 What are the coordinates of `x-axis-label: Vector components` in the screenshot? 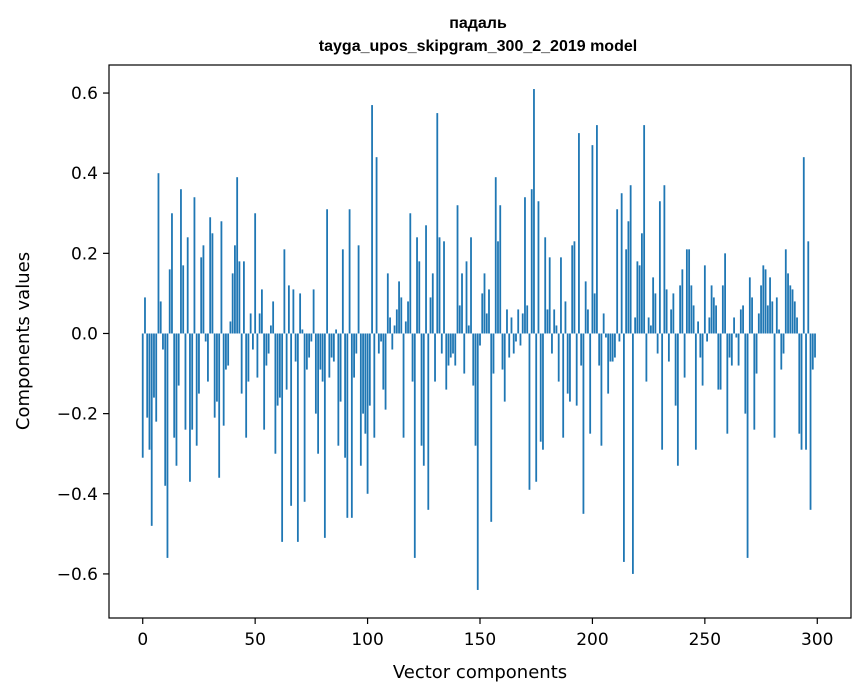 It's located at (480, 672).